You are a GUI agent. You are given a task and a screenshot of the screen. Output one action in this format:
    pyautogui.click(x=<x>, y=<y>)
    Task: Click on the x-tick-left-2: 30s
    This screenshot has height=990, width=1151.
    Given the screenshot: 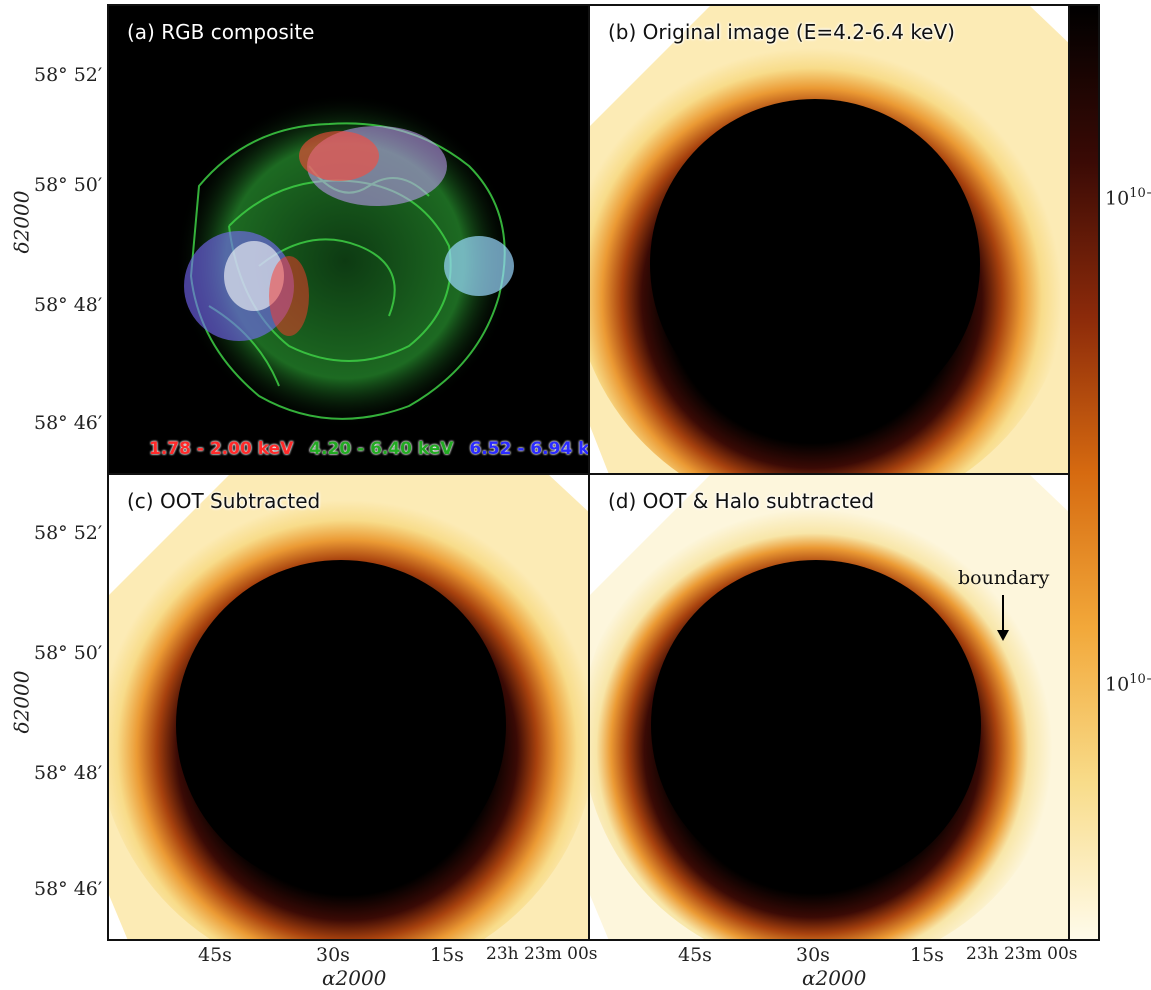 What is the action you would take?
    pyautogui.click(x=333, y=955)
    